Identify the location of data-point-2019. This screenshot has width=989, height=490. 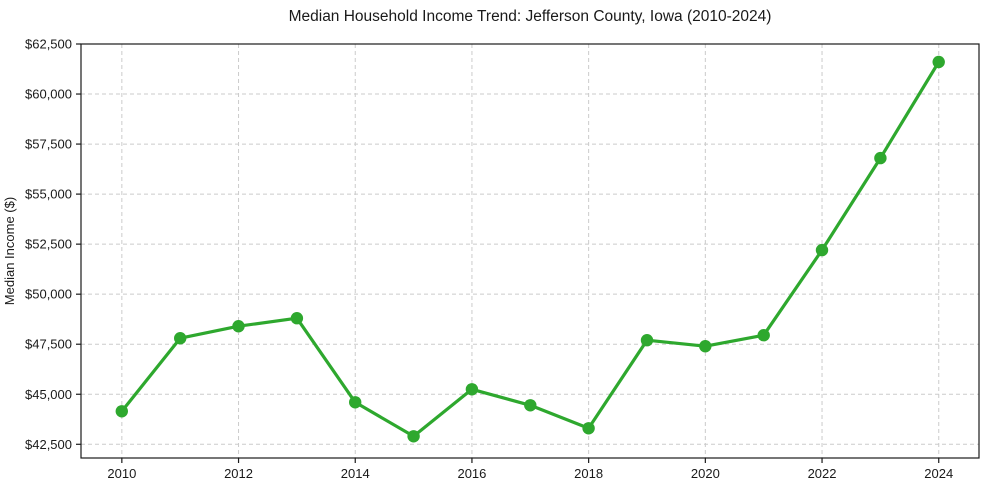
(647, 340).